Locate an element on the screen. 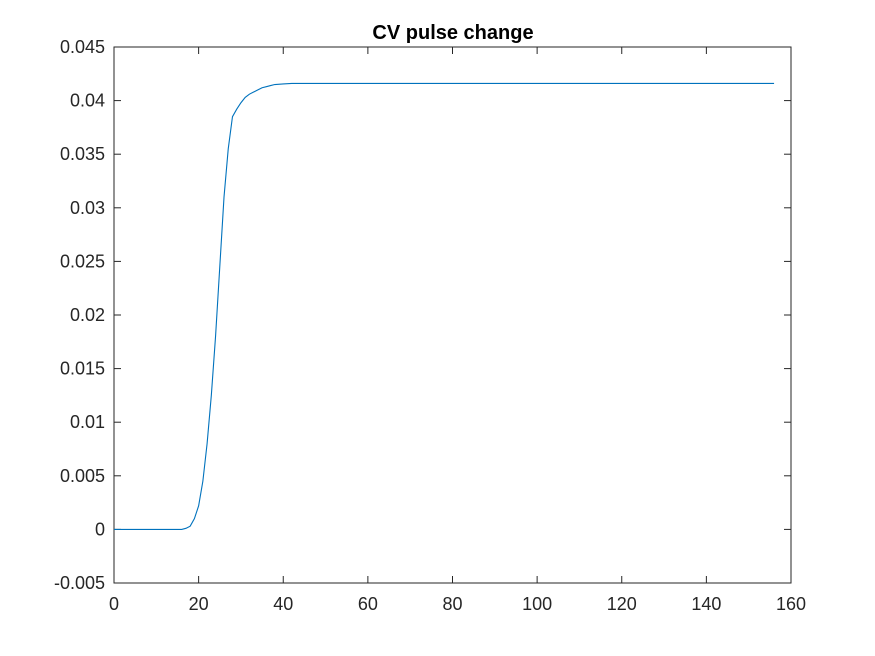 This screenshot has height=656, width=875. x-tick-label: 60 is located at coordinates (368, 604).